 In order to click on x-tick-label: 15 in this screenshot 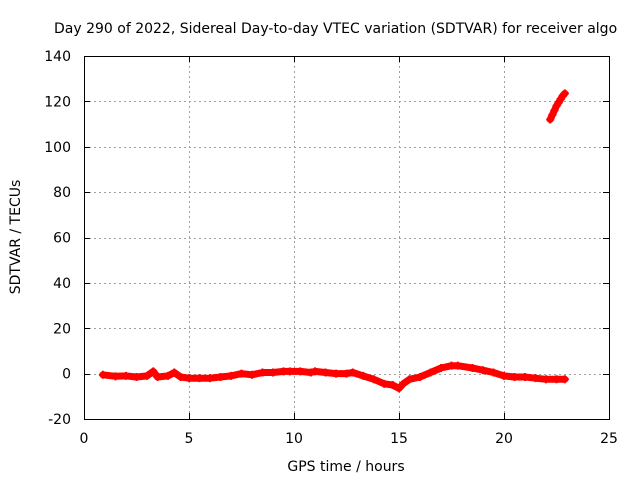, I will do `click(399, 439)`.